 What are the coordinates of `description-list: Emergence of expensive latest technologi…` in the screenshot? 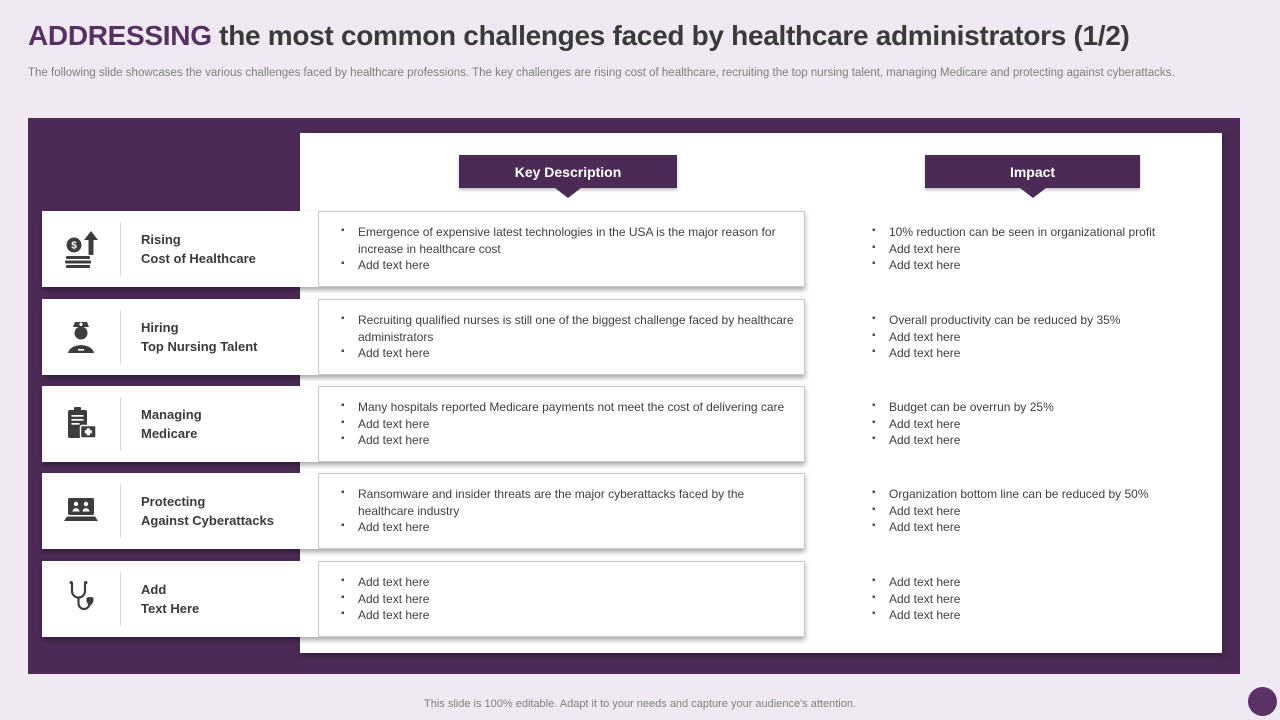 It's located at (566, 248).